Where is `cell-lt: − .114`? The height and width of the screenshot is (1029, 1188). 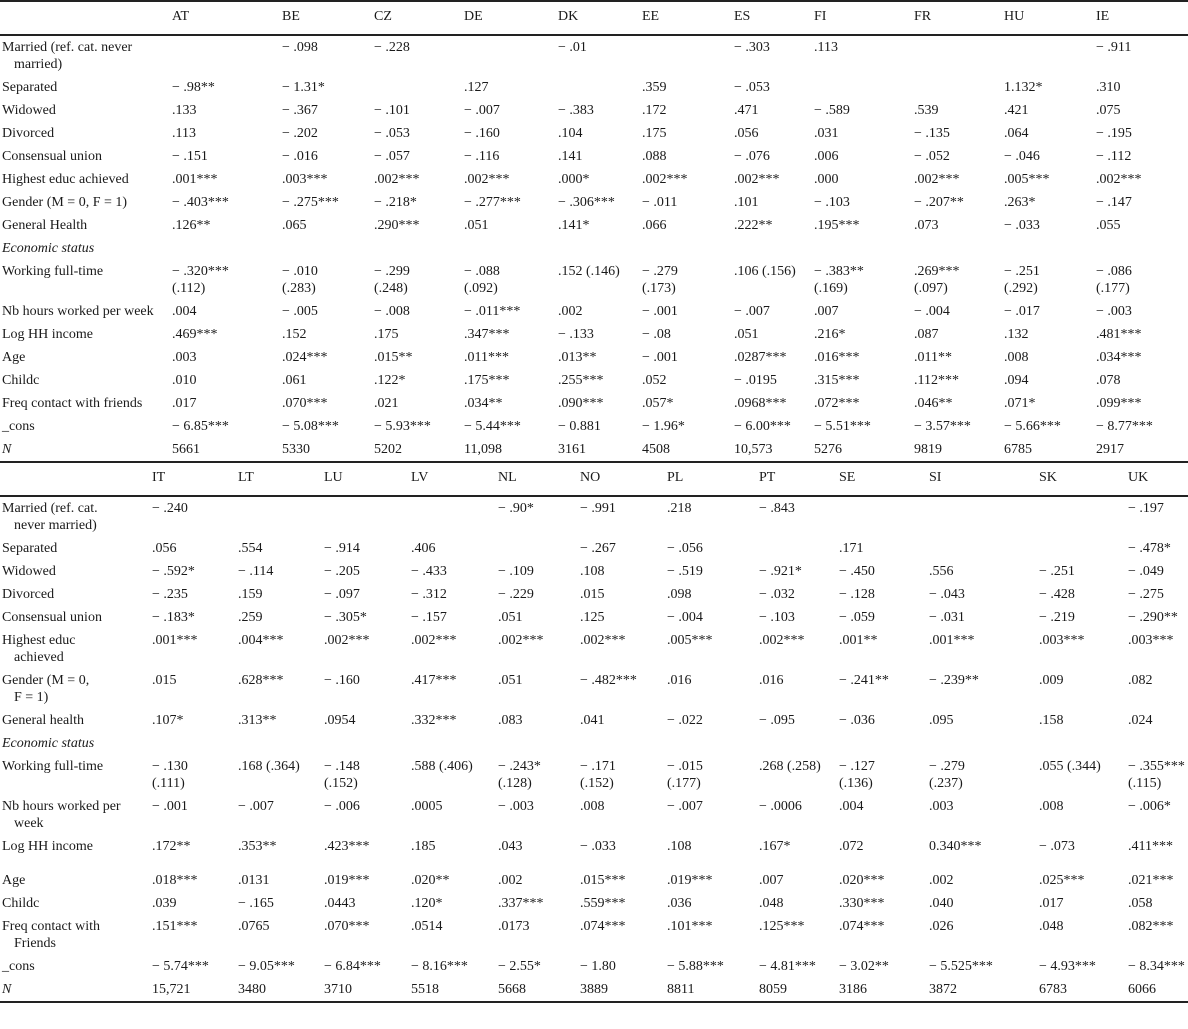 cell-lt: − .114 is located at coordinates (256, 571).